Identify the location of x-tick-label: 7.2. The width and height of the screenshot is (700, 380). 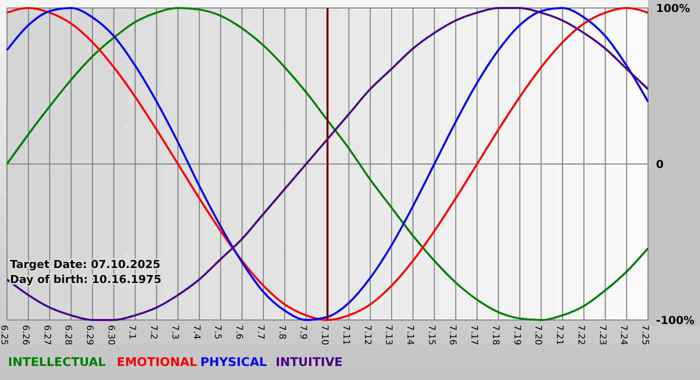
(153, 332).